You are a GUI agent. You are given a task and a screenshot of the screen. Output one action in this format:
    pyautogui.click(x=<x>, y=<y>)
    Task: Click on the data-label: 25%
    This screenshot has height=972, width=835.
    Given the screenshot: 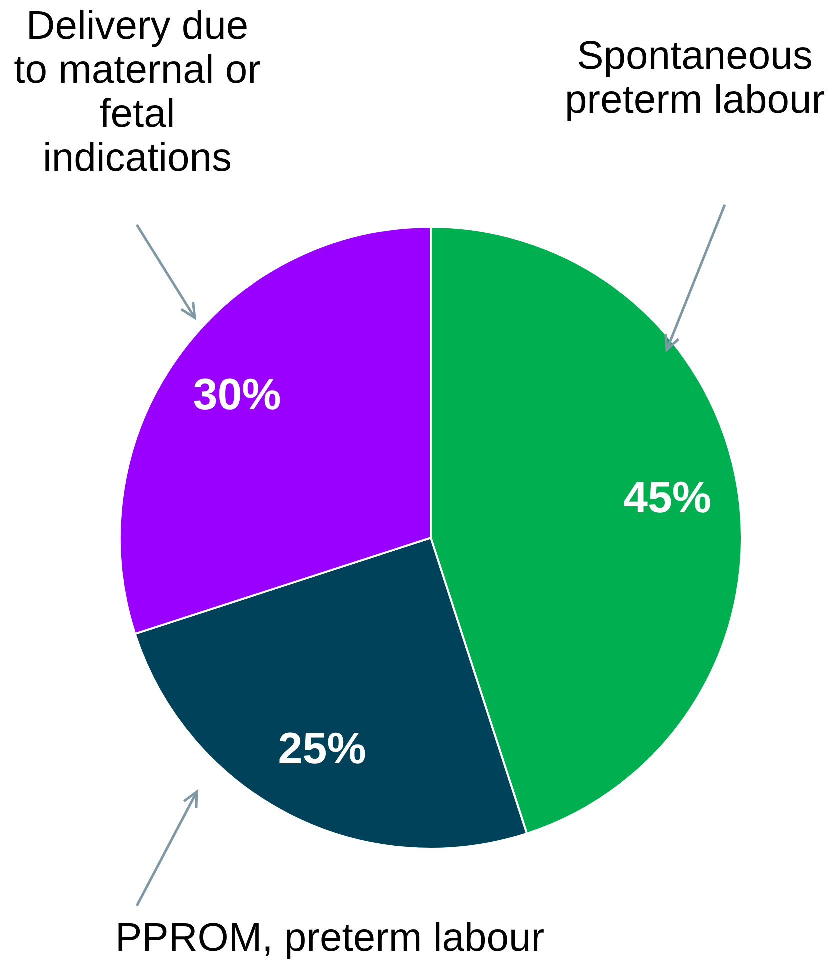 What is the action you would take?
    pyautogui.click(x=322, y=749)
    